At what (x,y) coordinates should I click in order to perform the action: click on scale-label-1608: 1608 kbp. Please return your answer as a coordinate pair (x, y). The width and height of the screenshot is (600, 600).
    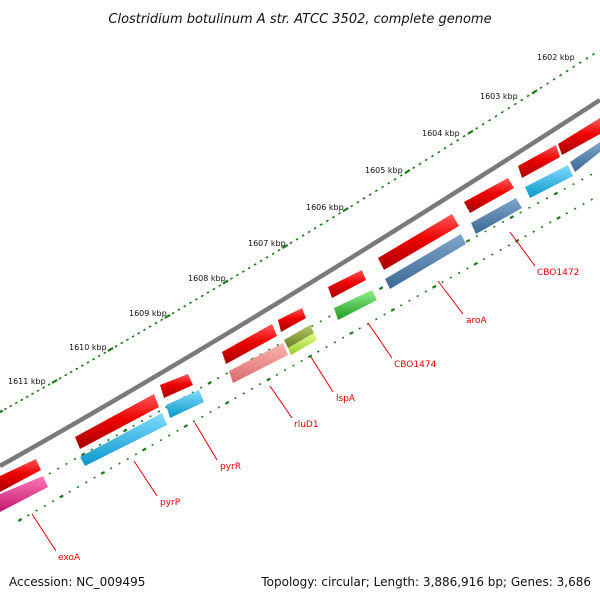
    Looking at the image, I should click on (207, 278).